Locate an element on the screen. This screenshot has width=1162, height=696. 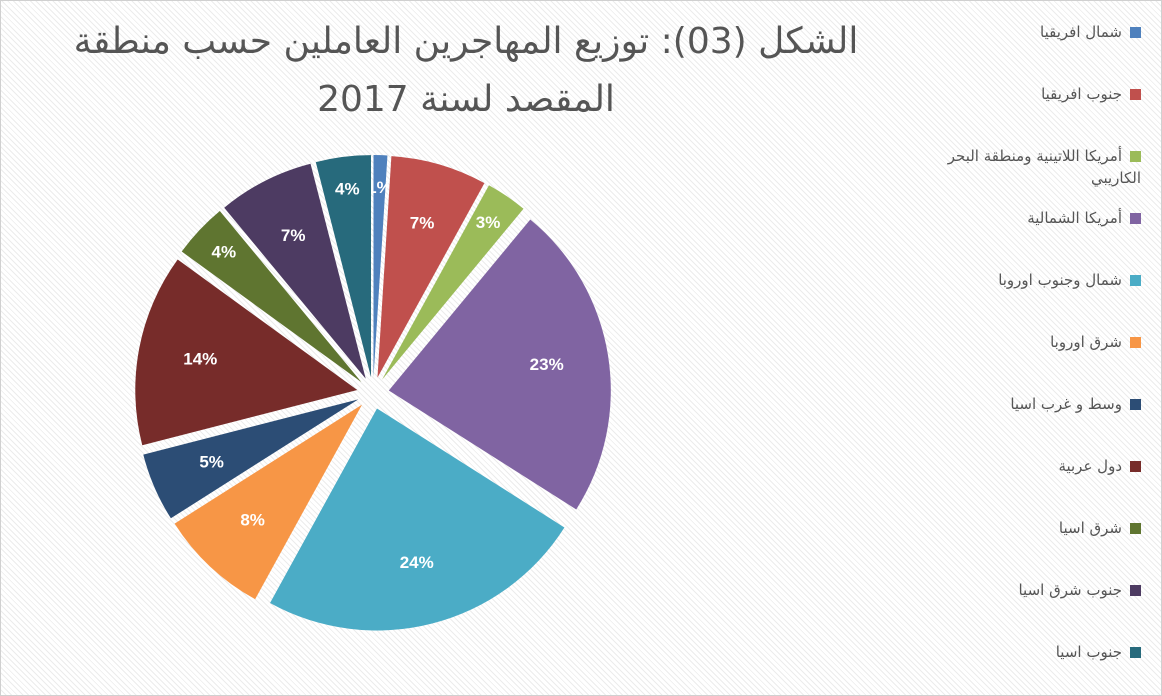
legend-entry: شمال وجنوب اوروبا is located at coordinates (1041, 280).